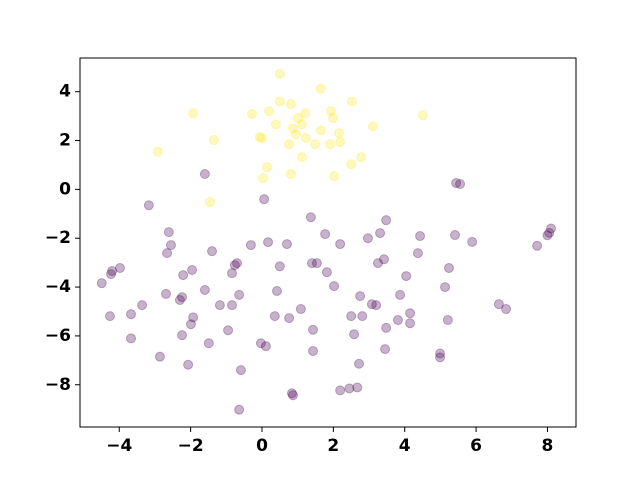 This screenshot has height=484, width=640. Describe the element at coordinates (58, 336) in the screenshot. I see `y-tick-label: −6` at that location.